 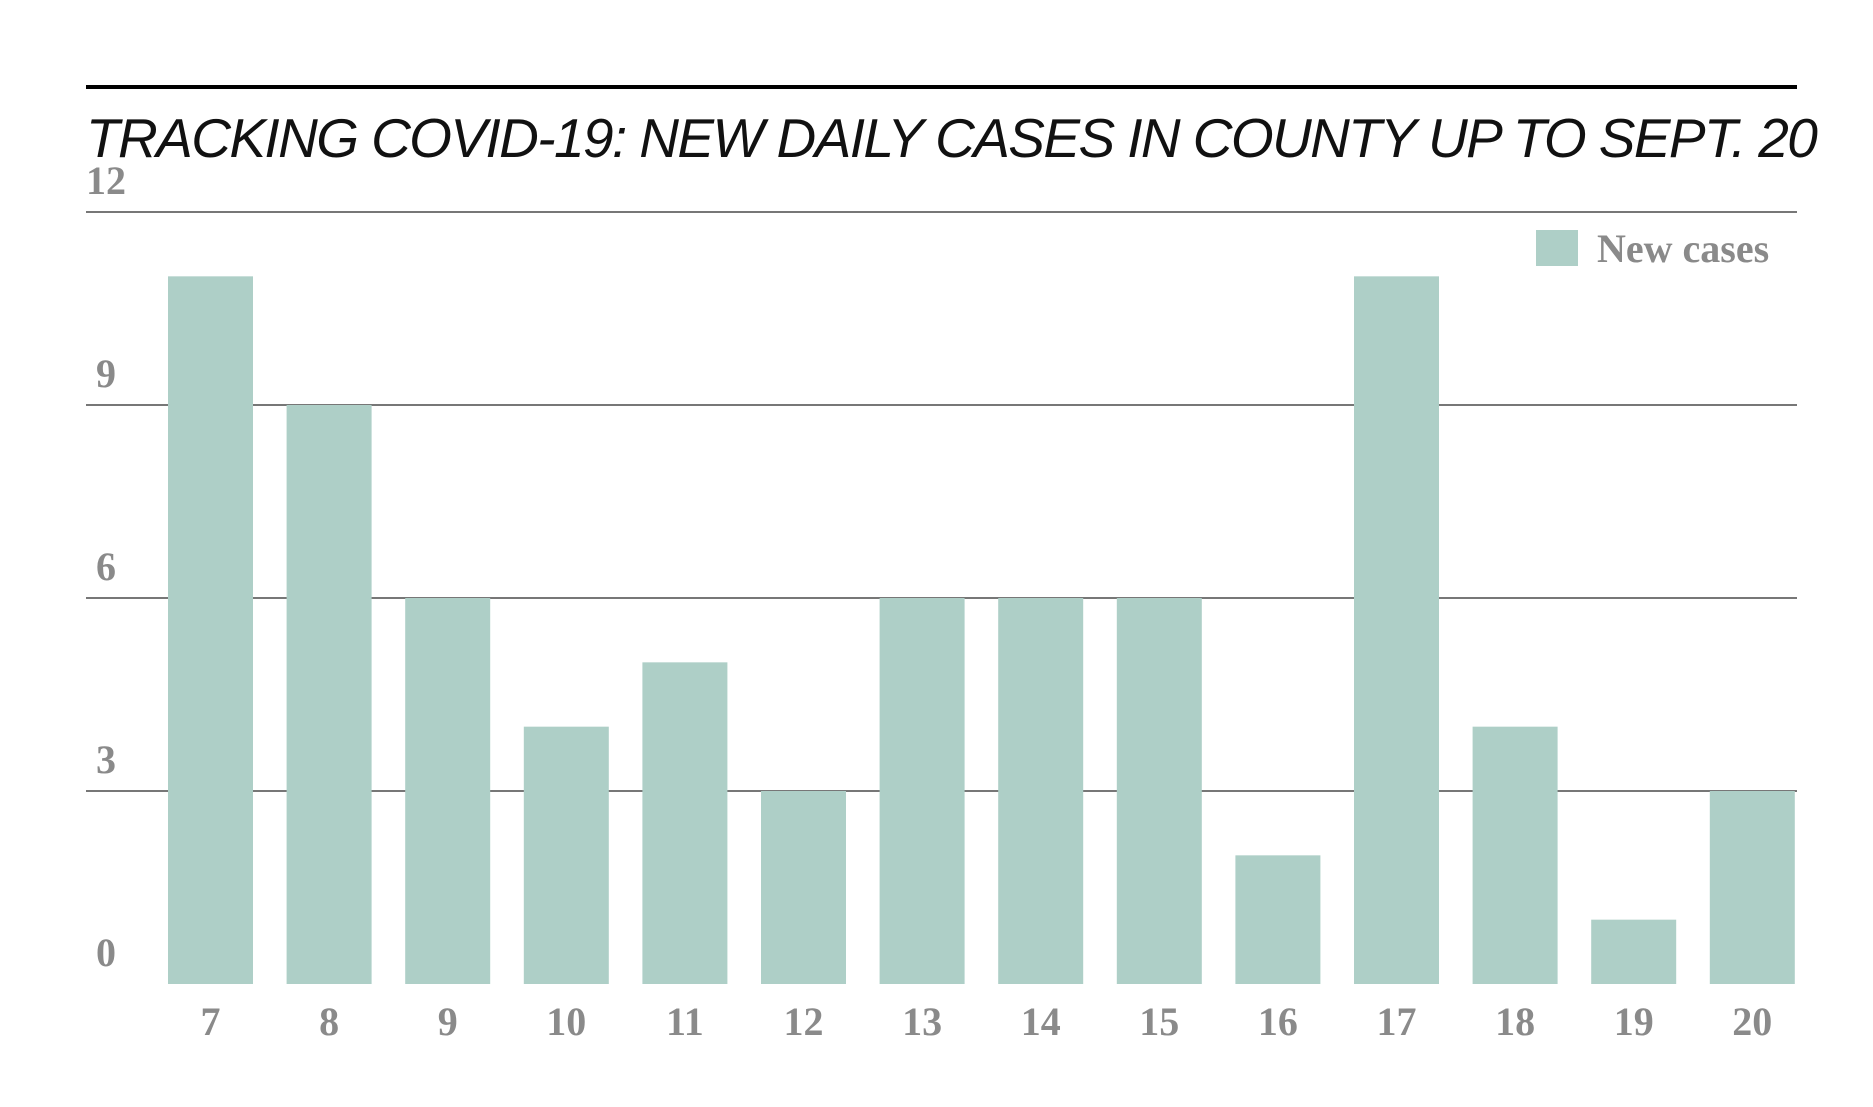 What do you see at coordinates (1278, 1021) in the screenshot?
I see `x-tick-label-16: 16` at bounding box center [1278, 1021].